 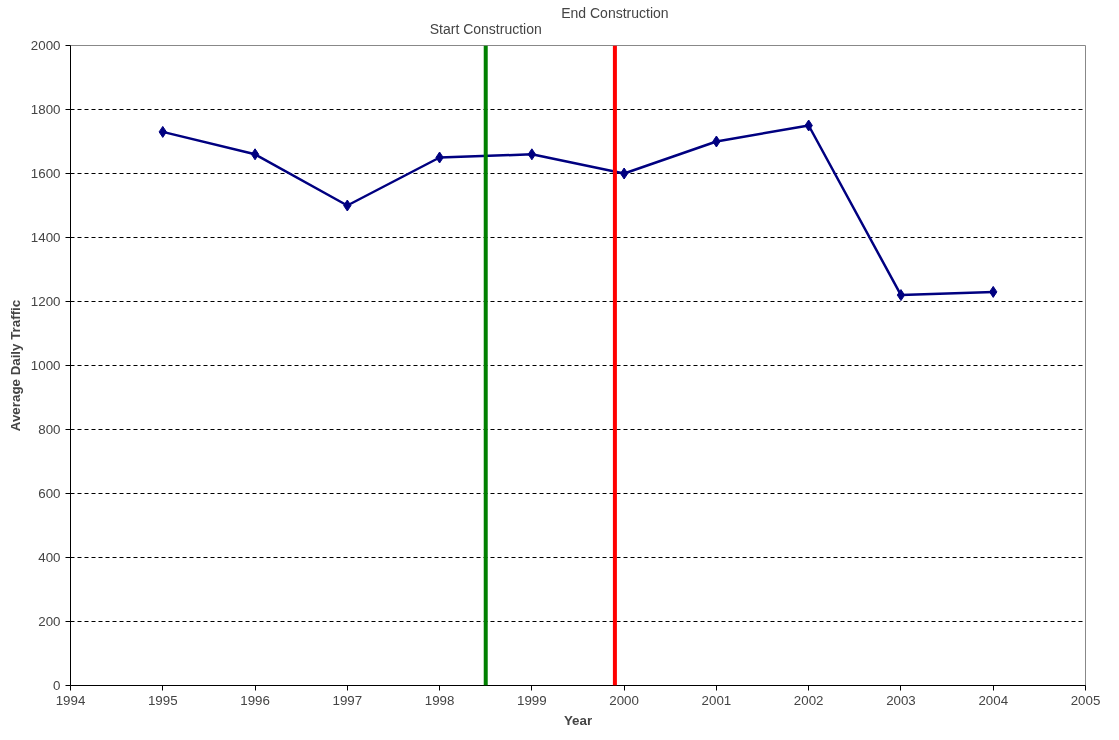 I want to click on x-tick-label: 1999, so click(x=532, y=700).